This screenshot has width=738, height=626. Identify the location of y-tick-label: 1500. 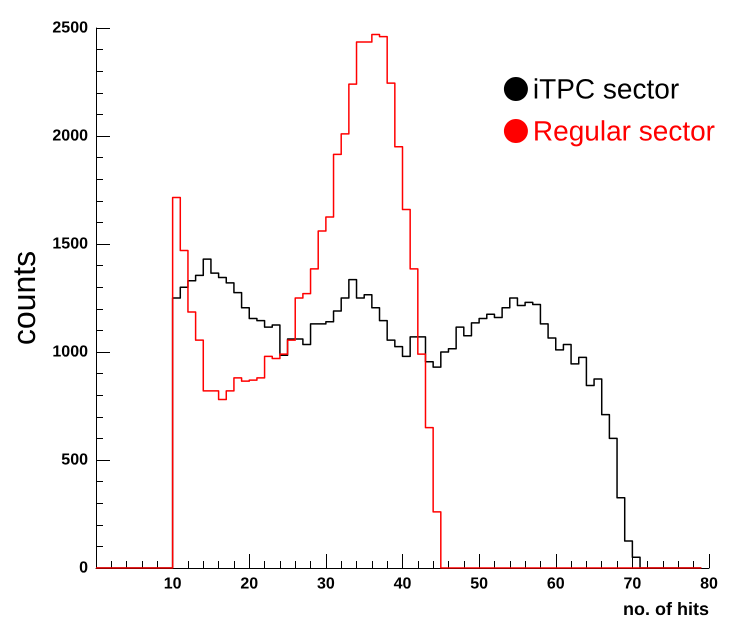
(70, 244).